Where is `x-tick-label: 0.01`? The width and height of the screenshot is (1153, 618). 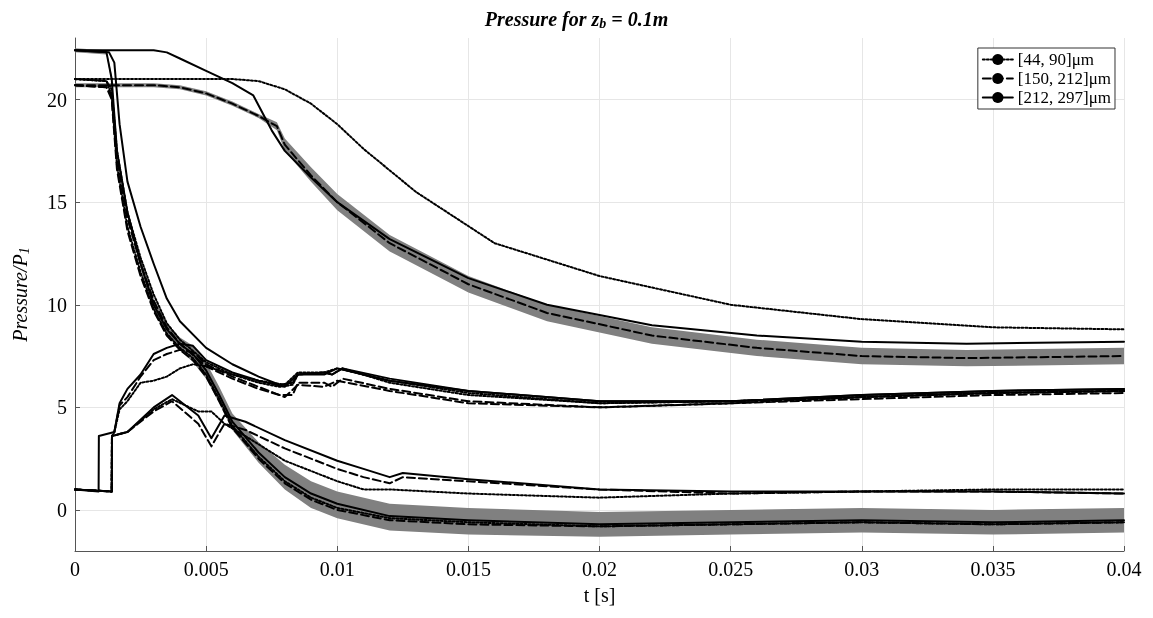 x-tick-label: 0.01 is located at coordinates (337, 569).